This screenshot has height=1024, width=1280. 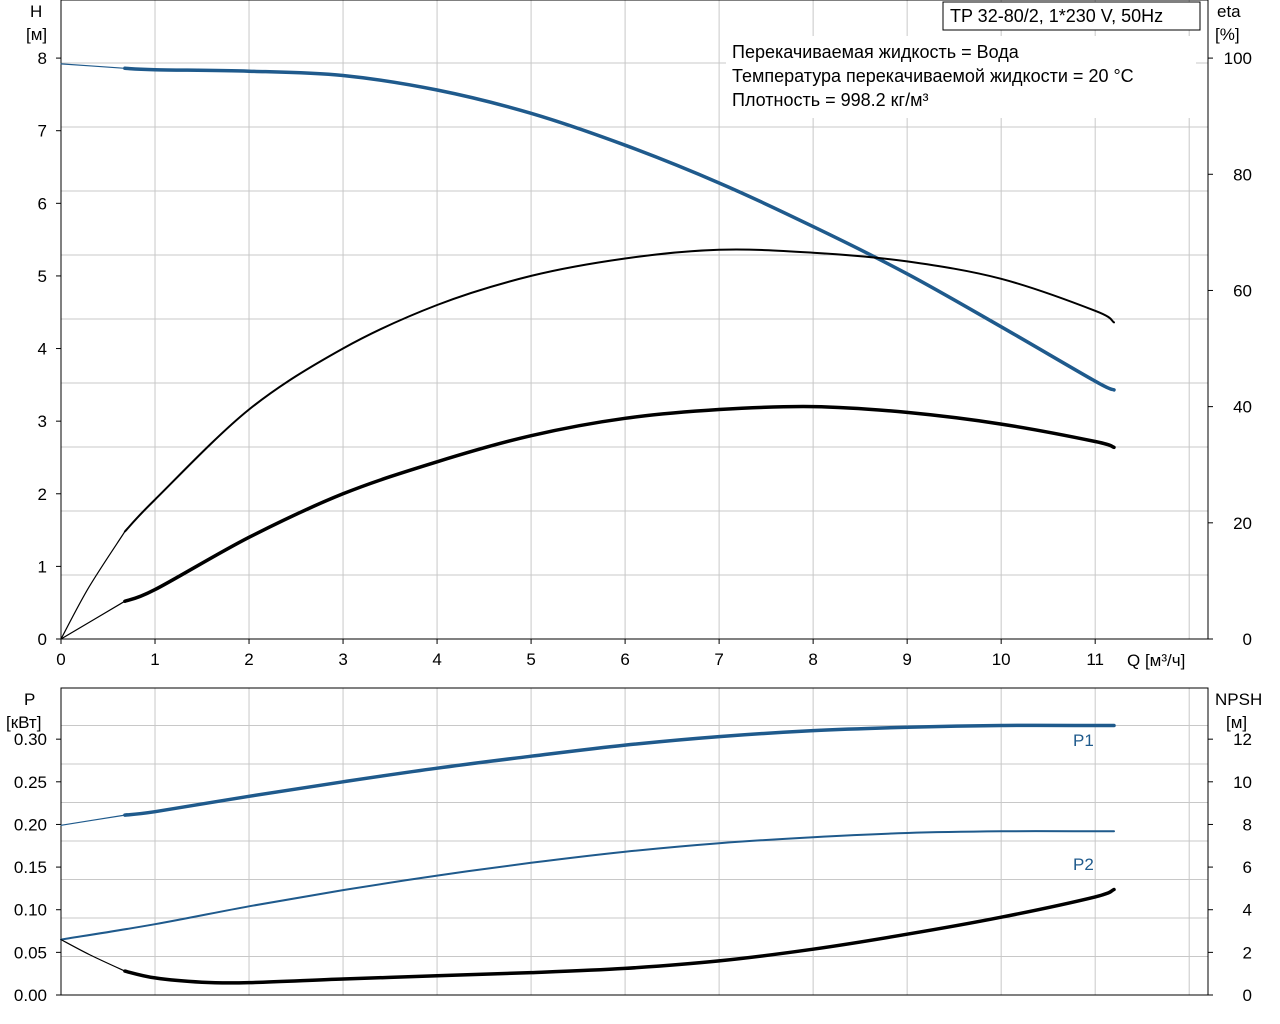 I want to click on series-line-p2, so click(x=587, y=885).